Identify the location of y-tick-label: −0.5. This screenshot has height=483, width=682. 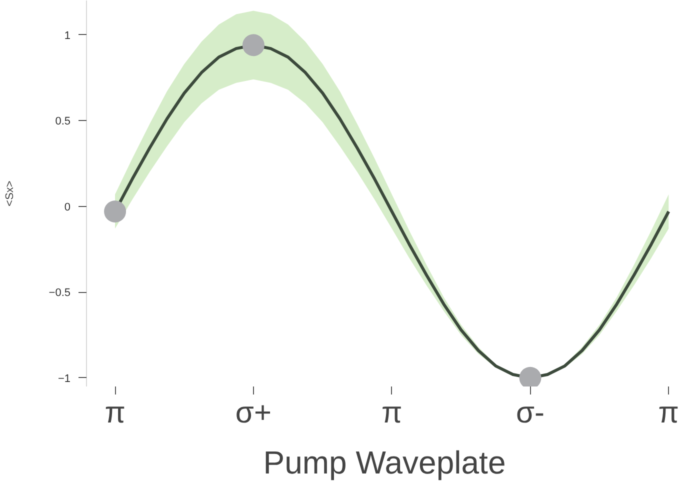
(59, 293).